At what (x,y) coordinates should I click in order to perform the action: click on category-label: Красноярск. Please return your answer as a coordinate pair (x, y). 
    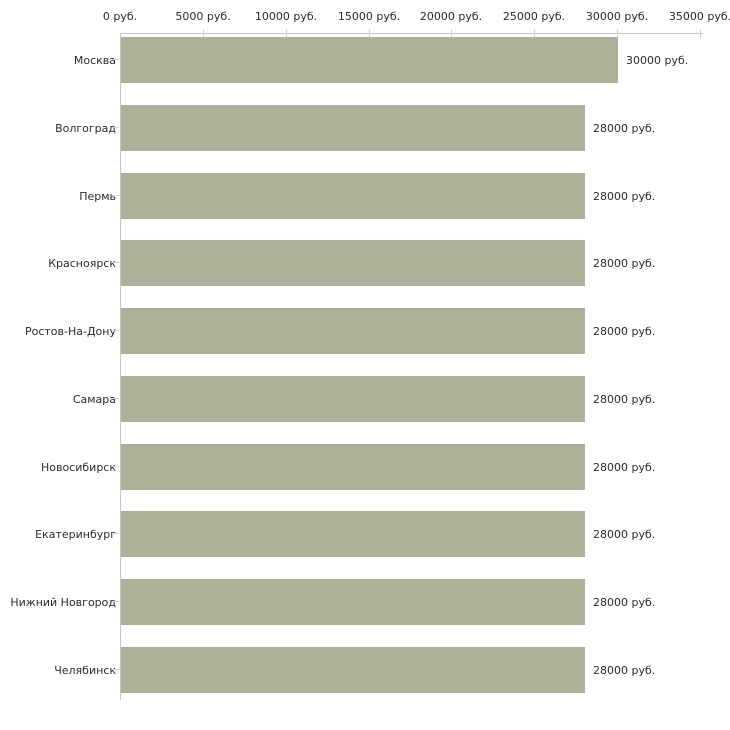
    Looking at the image, I should click on (82, 263).